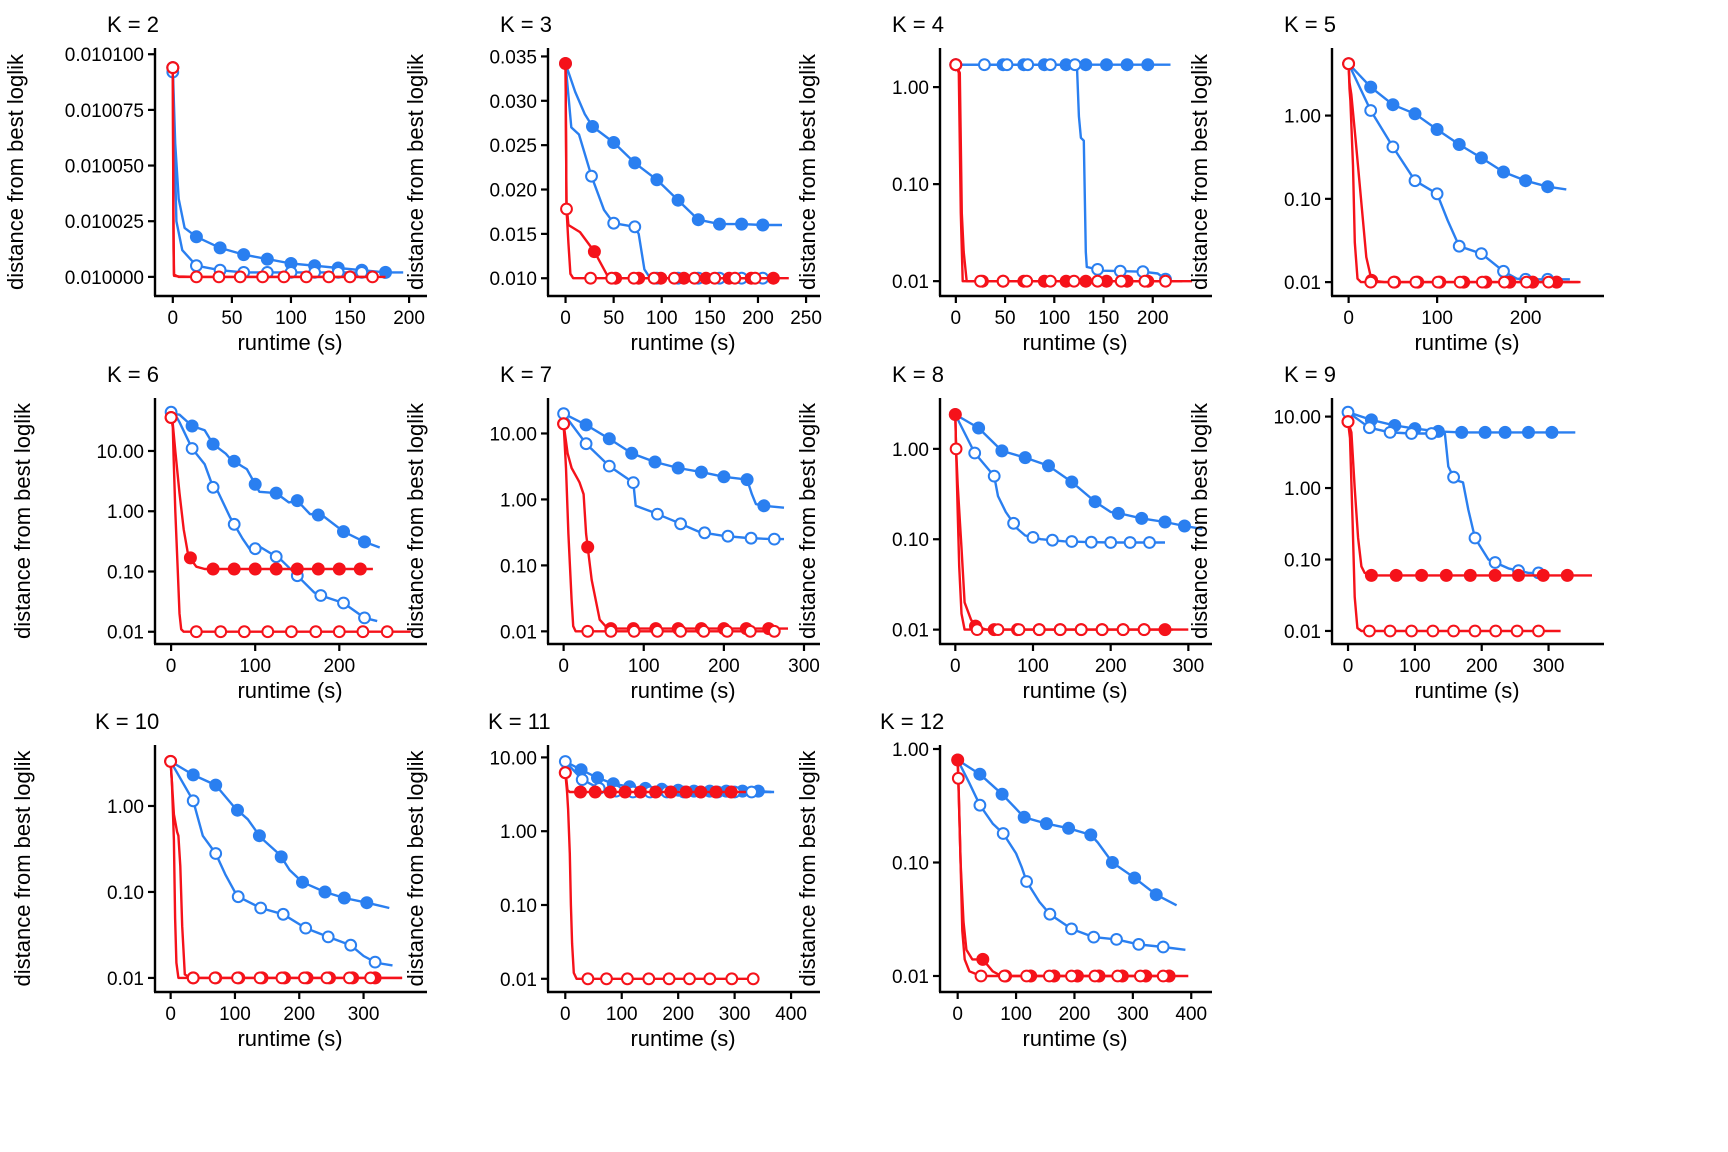 The width and height of the screenshot is (1728, 1152). I want to click on y-tick-label: 0.10, so click(125, 572).